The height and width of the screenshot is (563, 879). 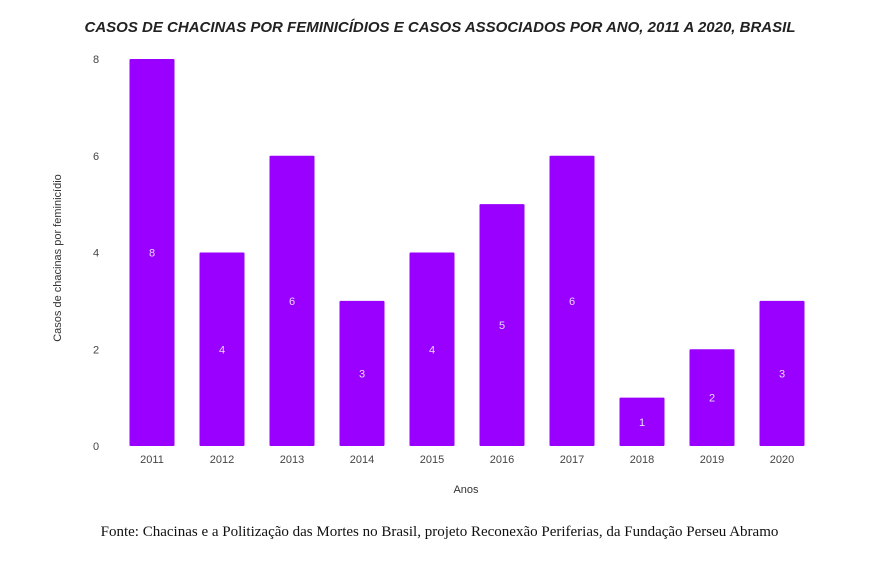 I want to click on y-tick-label: 0, so click(x=96, y=447).